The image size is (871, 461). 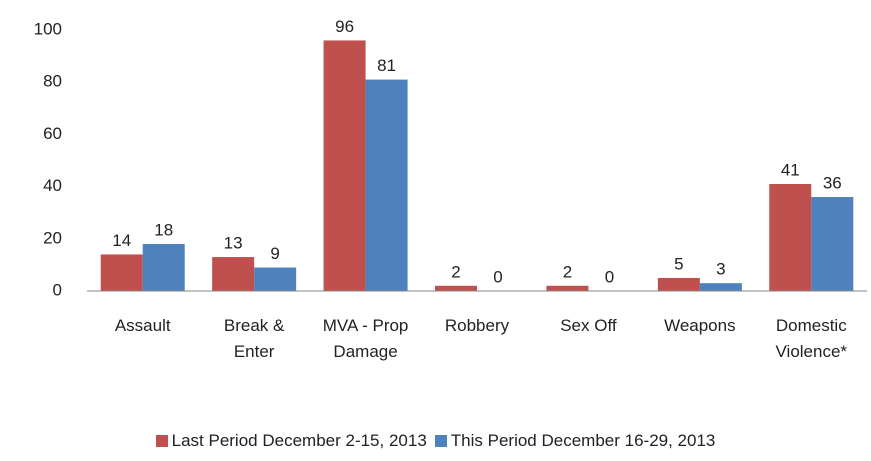 I want to click on x-tick-label: Domestic Violence*, so click(x=811, y=338).